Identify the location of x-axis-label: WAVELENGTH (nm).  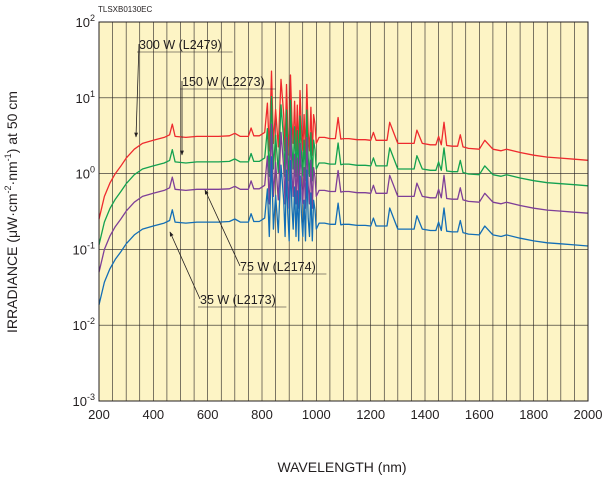
(341, 467).